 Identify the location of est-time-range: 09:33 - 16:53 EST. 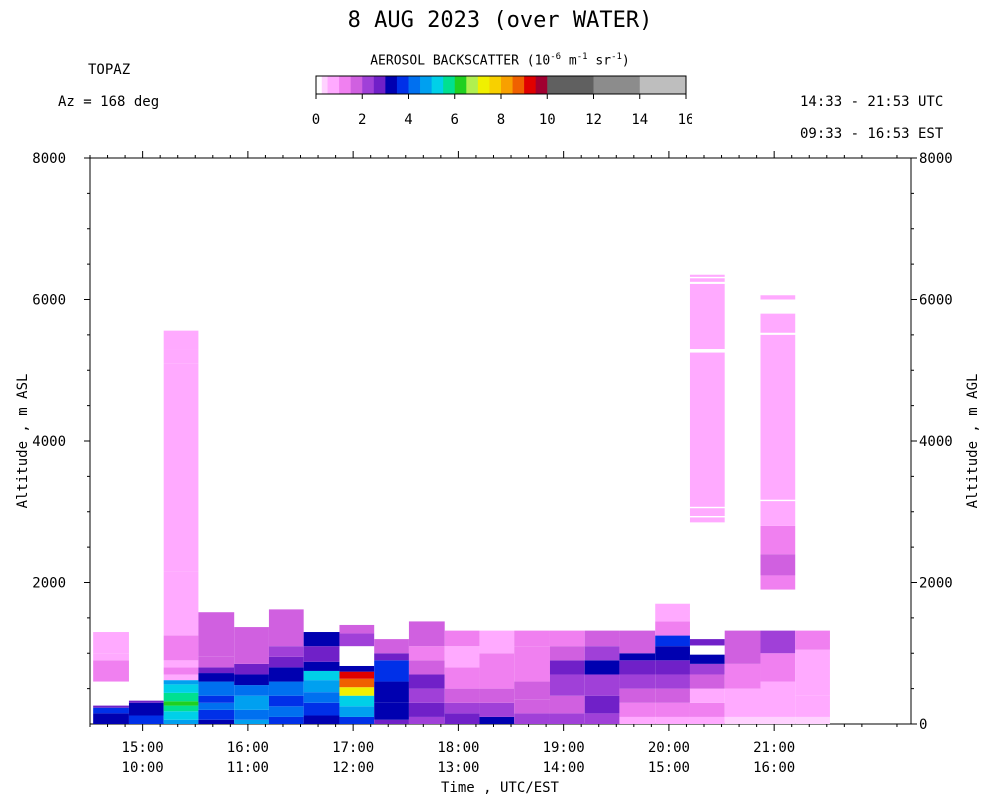
(872, 134).